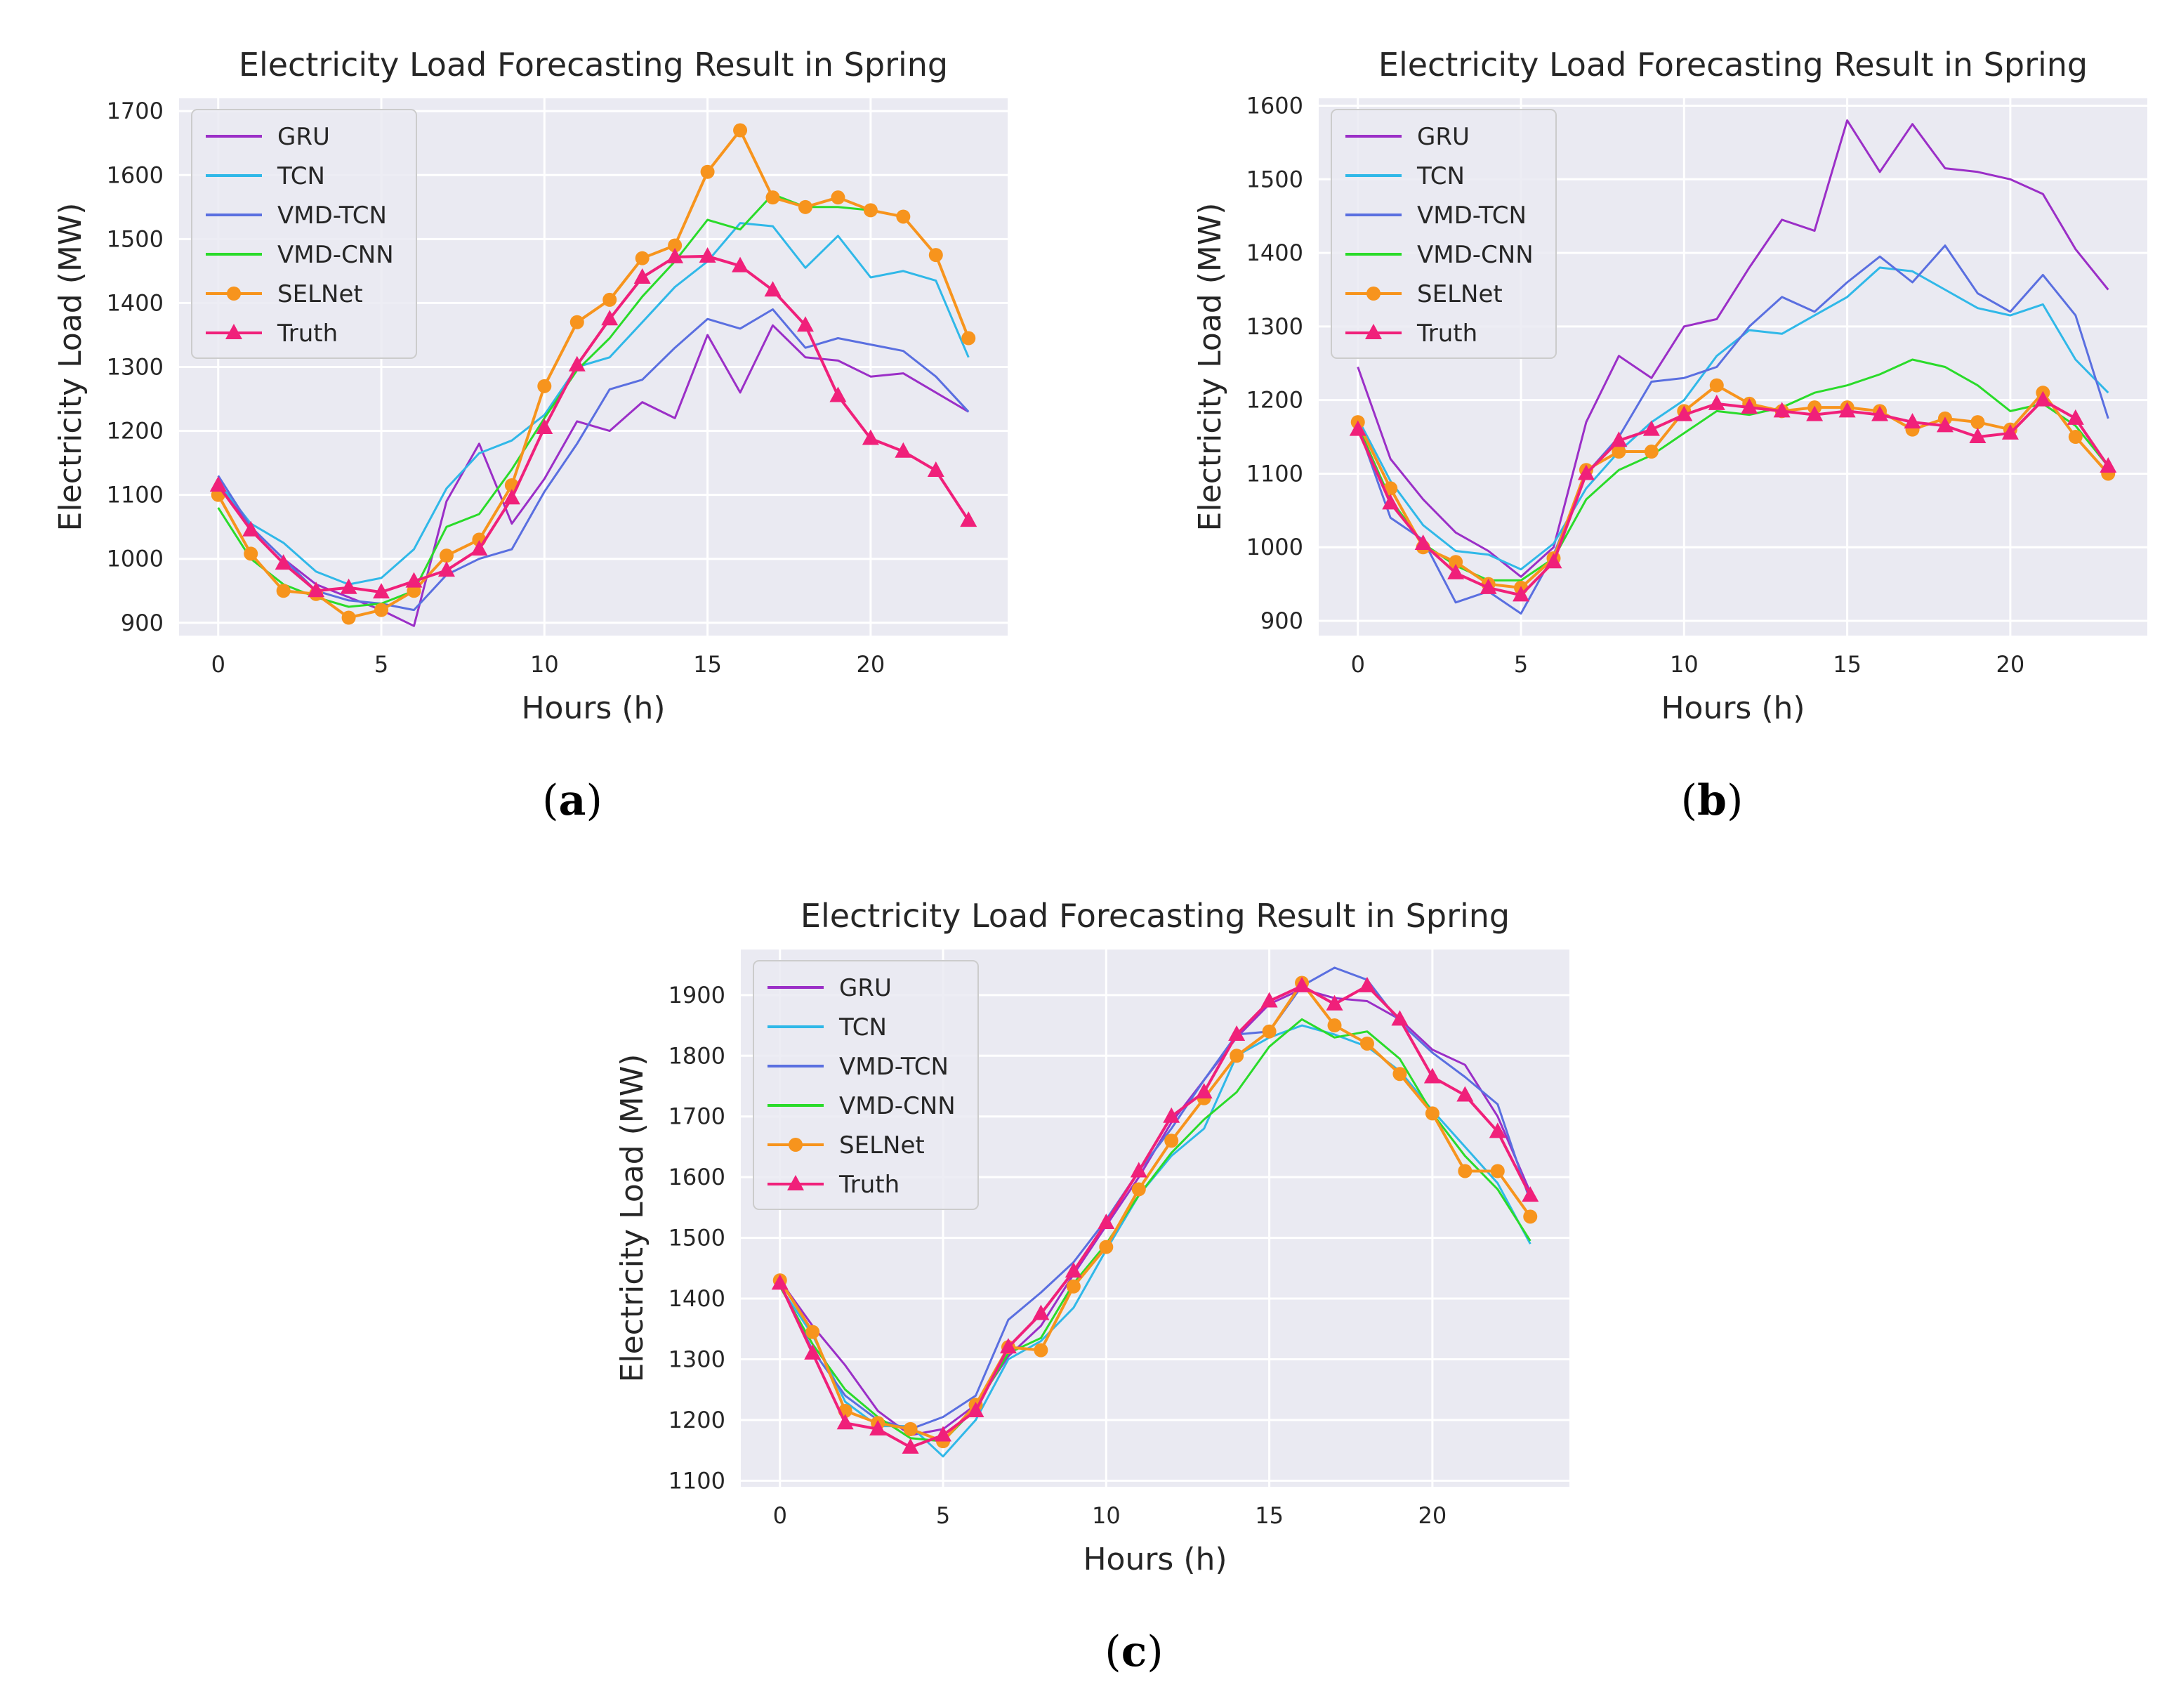 This screenshot has height=1708, width=2174. Describe the element at coordinates (1472, 216) in the screenshot. I see `legend-label: VMD-TCN` at that location.